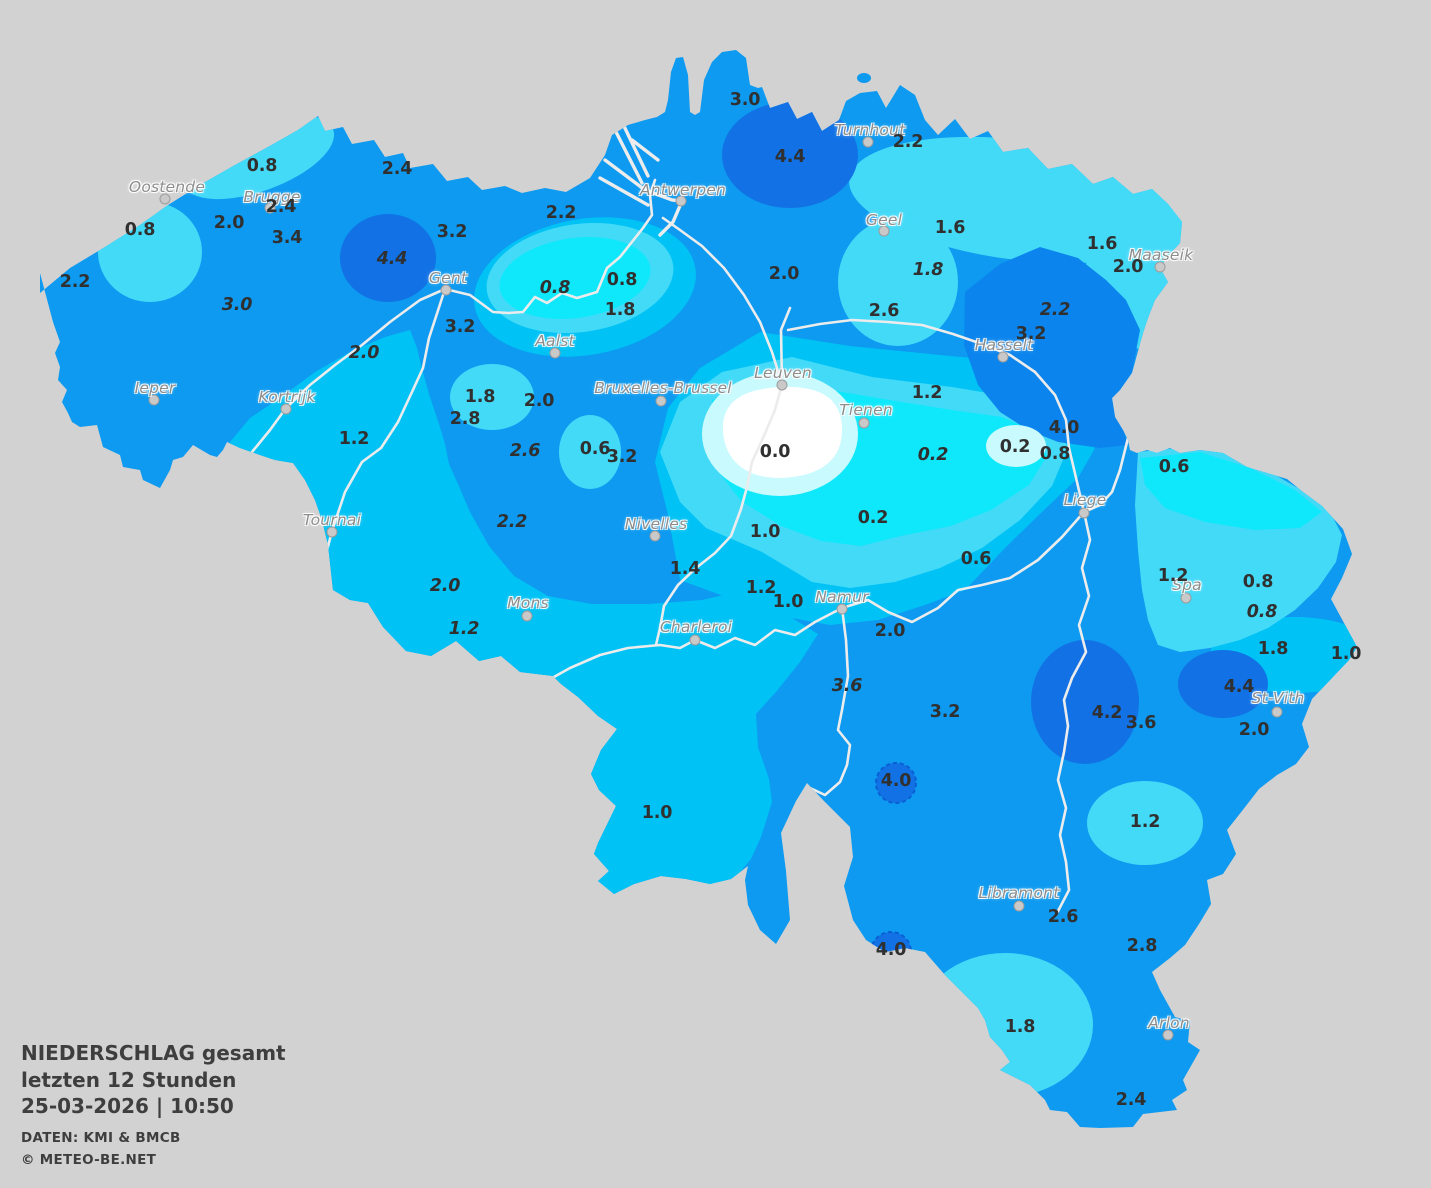 This screenshot has width=1431, height=1188. I want to click on river-meuse-south, so click(830, 701).